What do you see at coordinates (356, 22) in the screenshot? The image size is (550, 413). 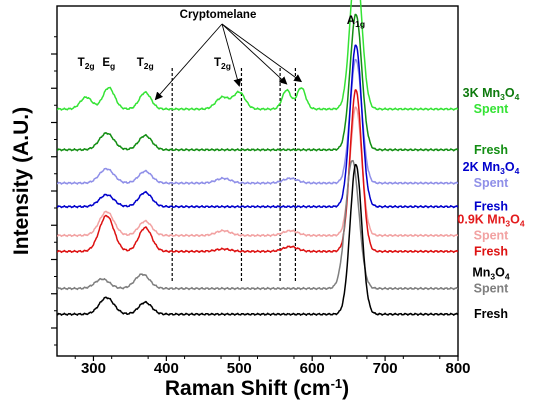 I see `peak-label: A1g` at bounding box center [356, 22].